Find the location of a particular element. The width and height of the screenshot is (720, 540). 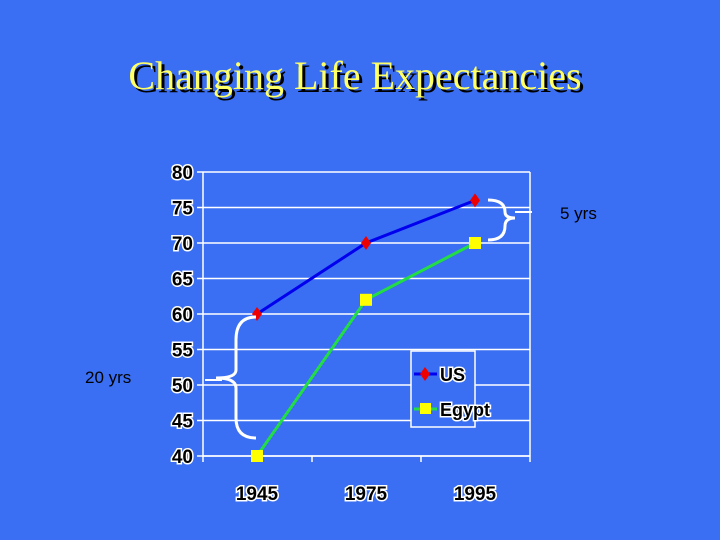

y-axis: 40 45 50 55 60 65 70 75 80 is located at coordinates (187, 316).